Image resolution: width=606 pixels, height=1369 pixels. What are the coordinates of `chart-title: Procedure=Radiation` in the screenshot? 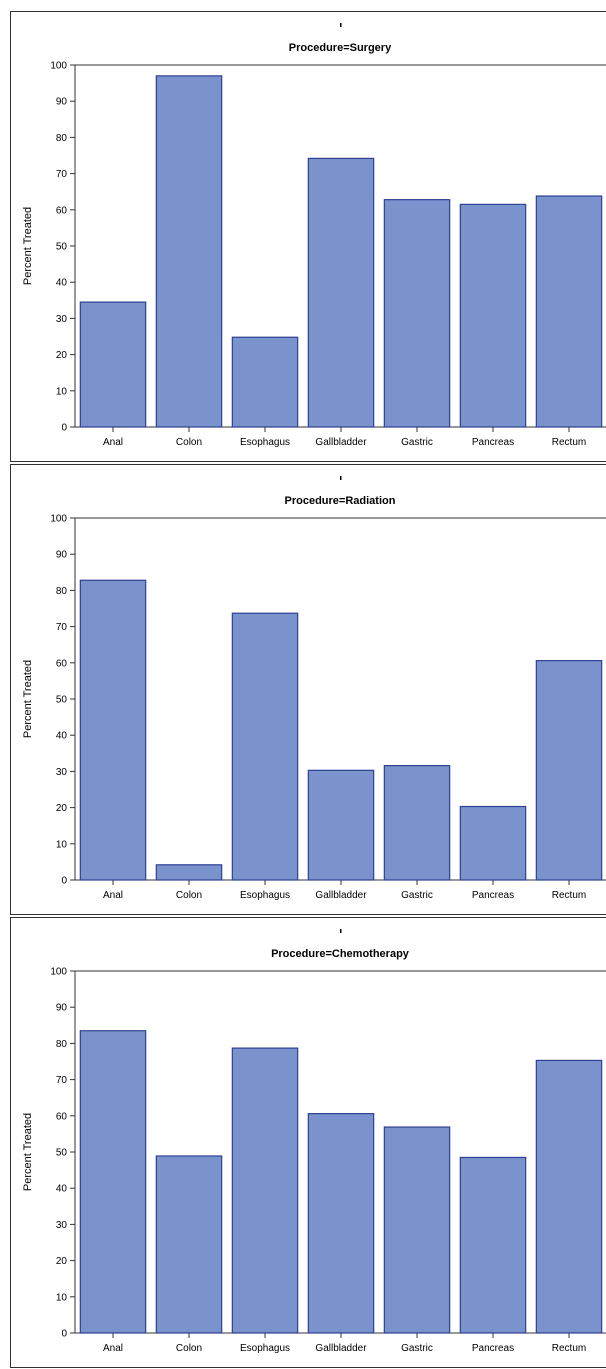 It's located at (340, 501).